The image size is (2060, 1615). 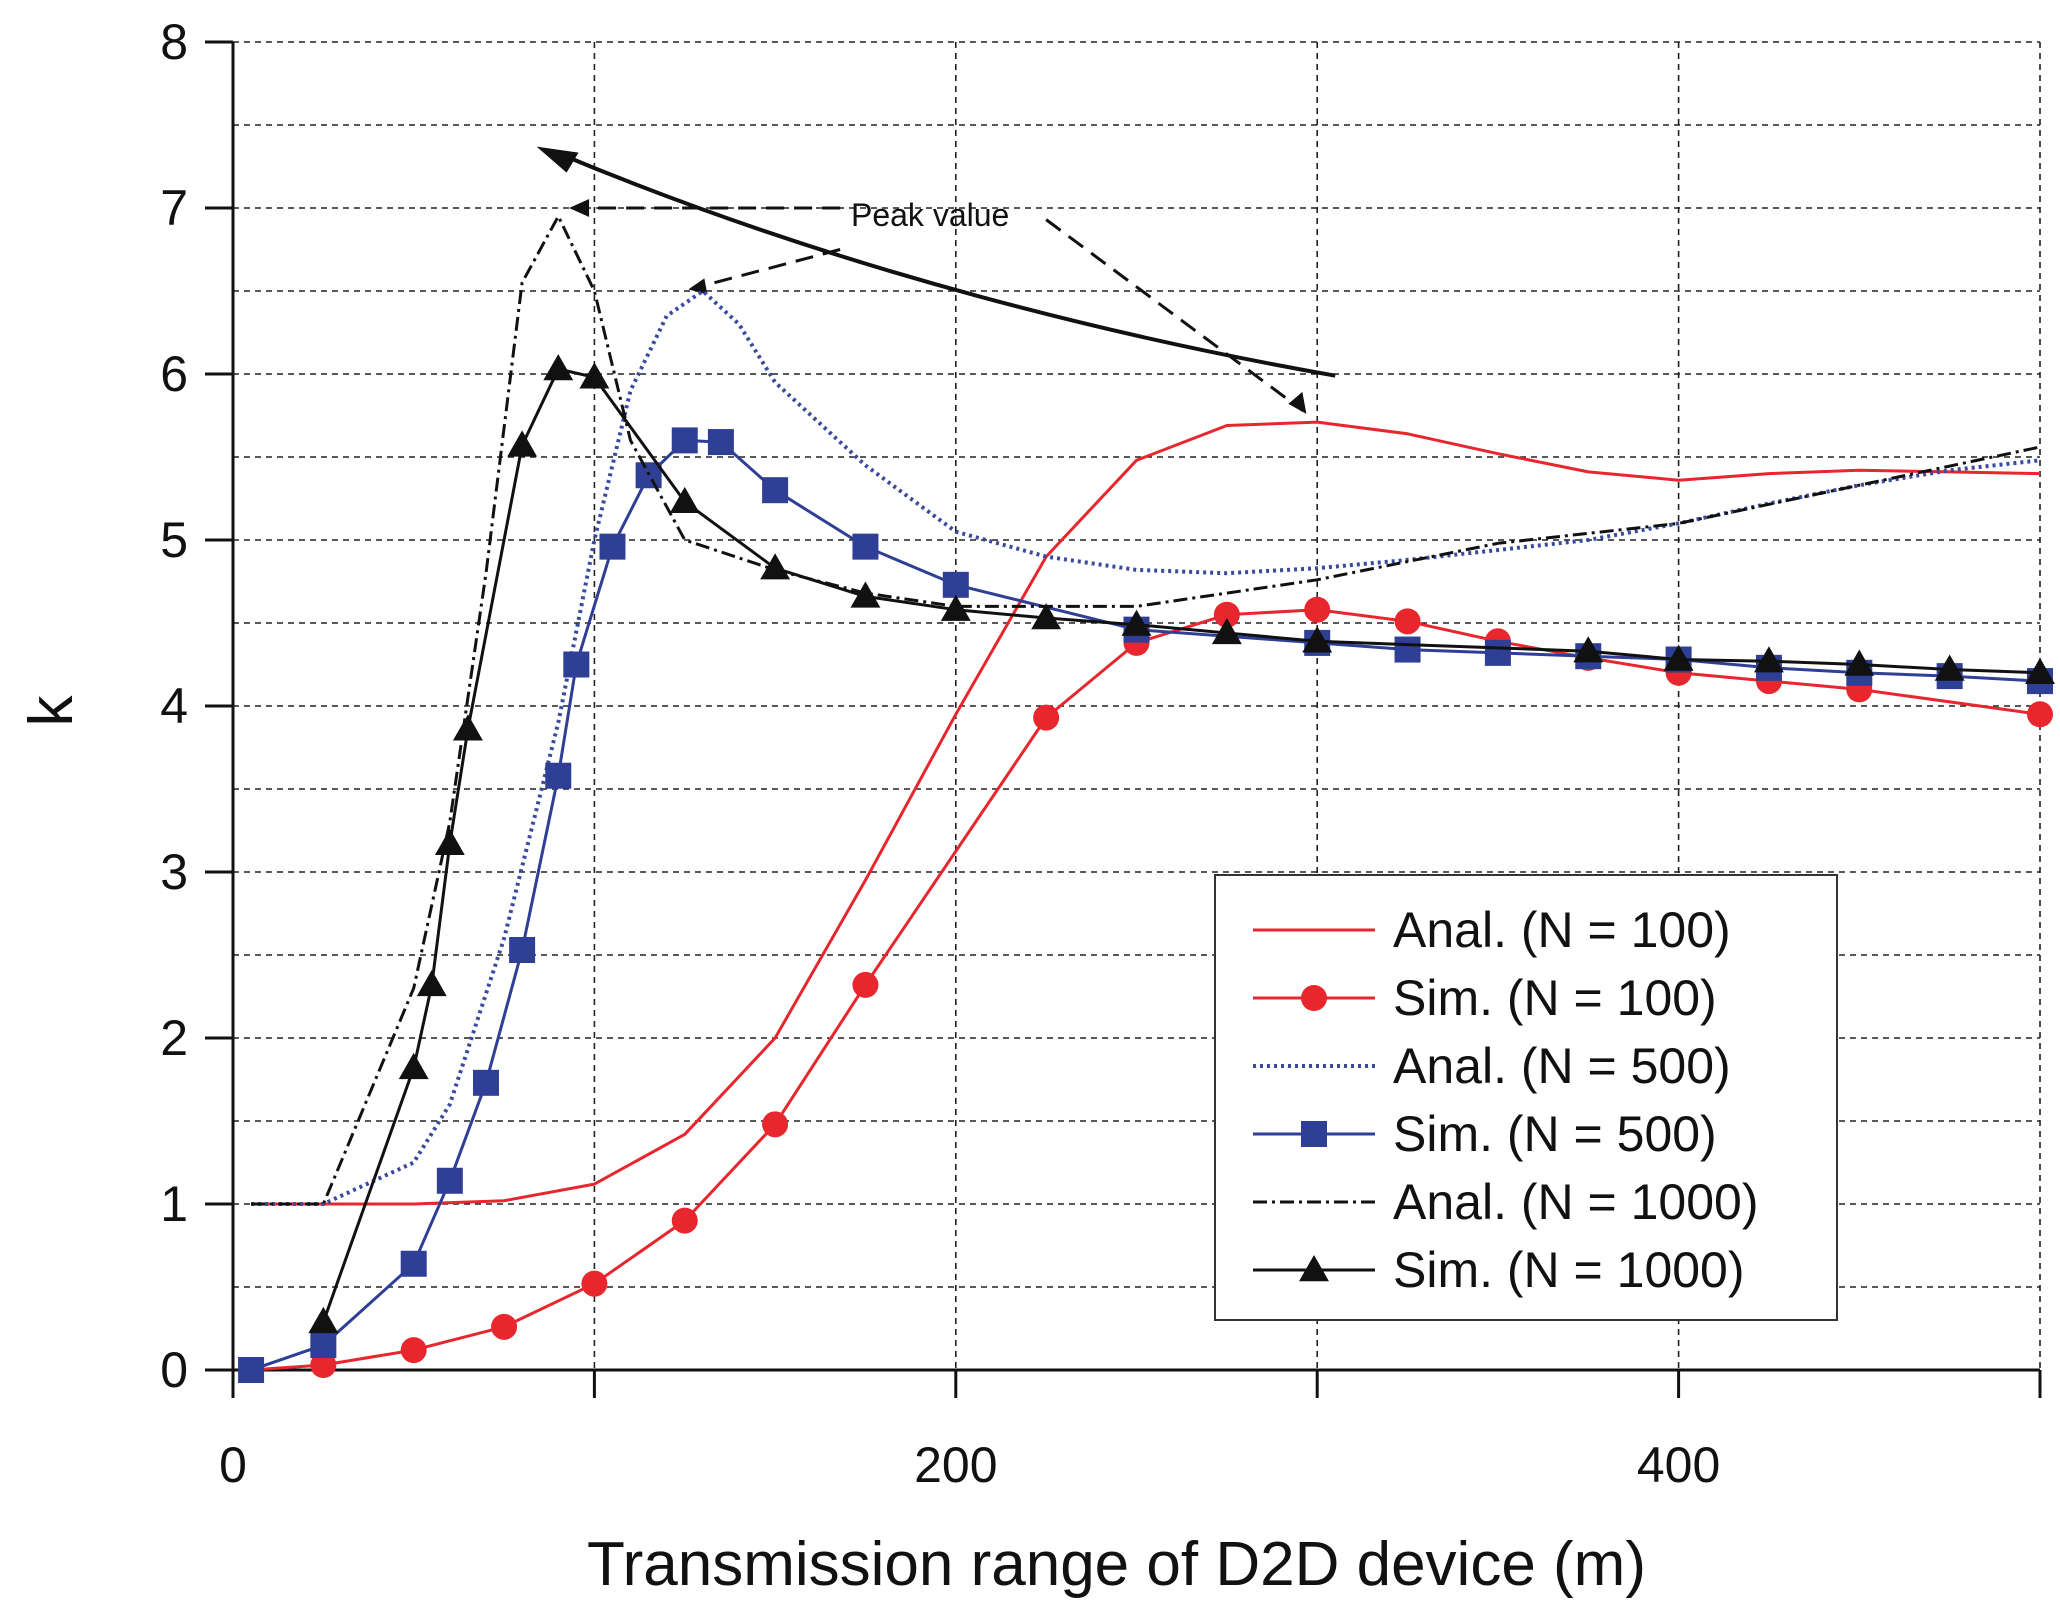 I want to click on x-tick-label: 400, so click(x=1678, y=1465).